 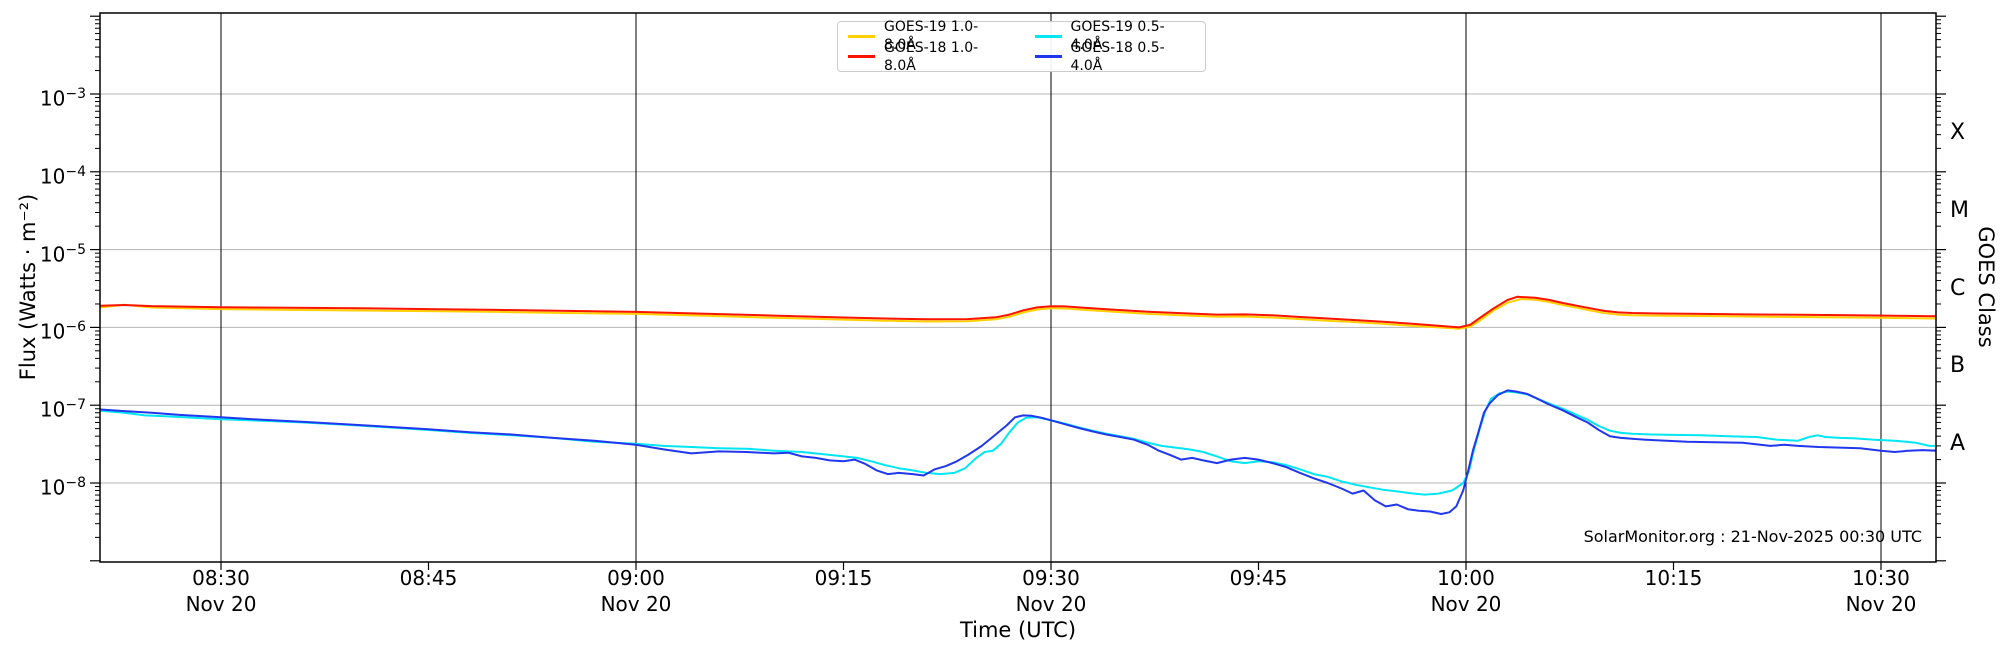 I want to click on legend-label: GOES-18 1.0-8.0Å, so click(x=931, y=56).